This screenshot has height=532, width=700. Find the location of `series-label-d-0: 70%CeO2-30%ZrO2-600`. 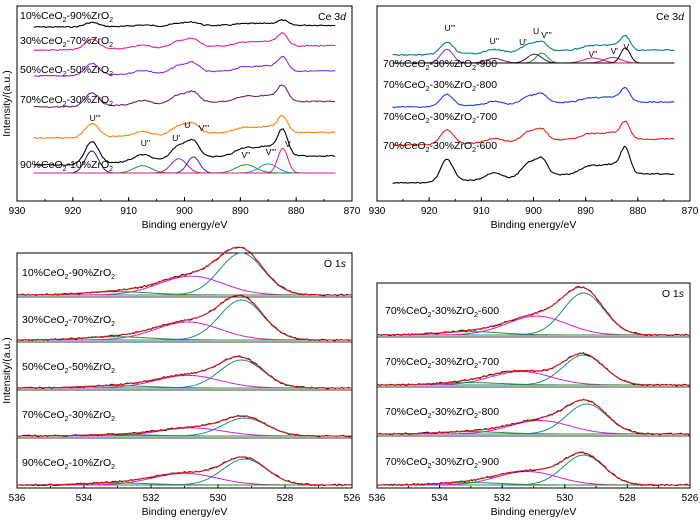

series-label-d-0: 70%CeO2-30%ZrO2-600 is located at coordinates (442, 312).